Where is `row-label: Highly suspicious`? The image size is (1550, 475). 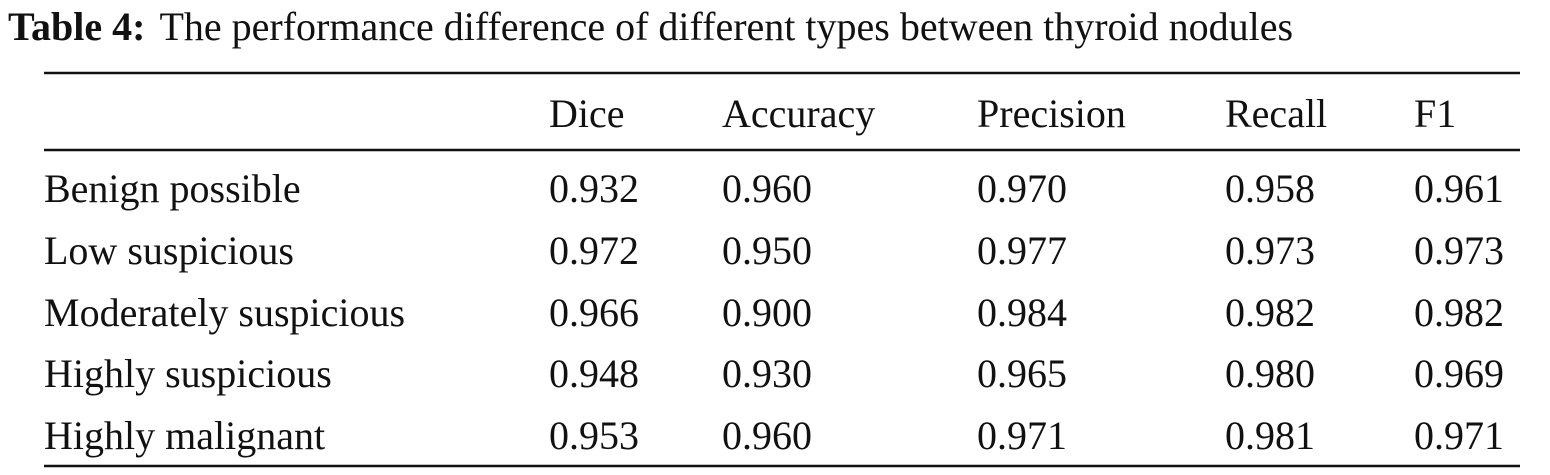 row-label: Highly suspicious is located at coordinates (188, 373).